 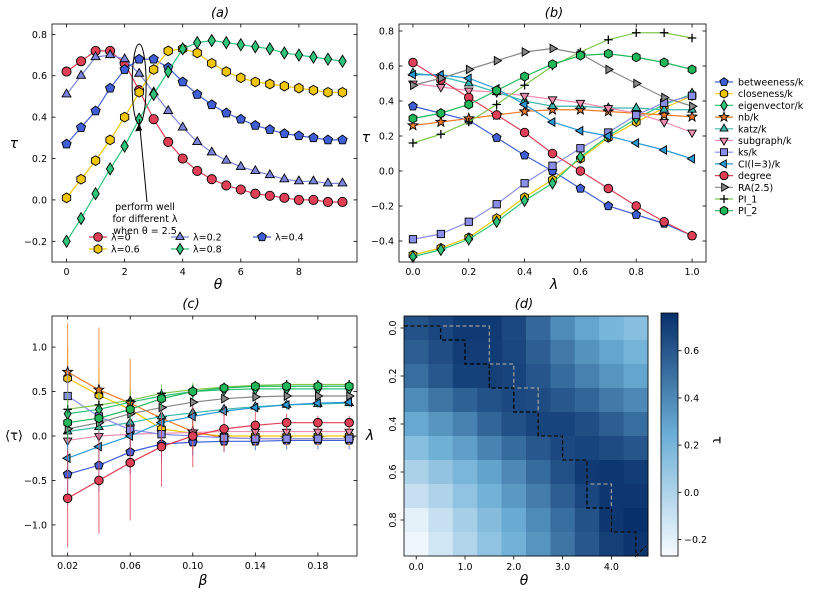 I want to click on legend-label-pi-1: PI_1, so click(x=747, y=200).